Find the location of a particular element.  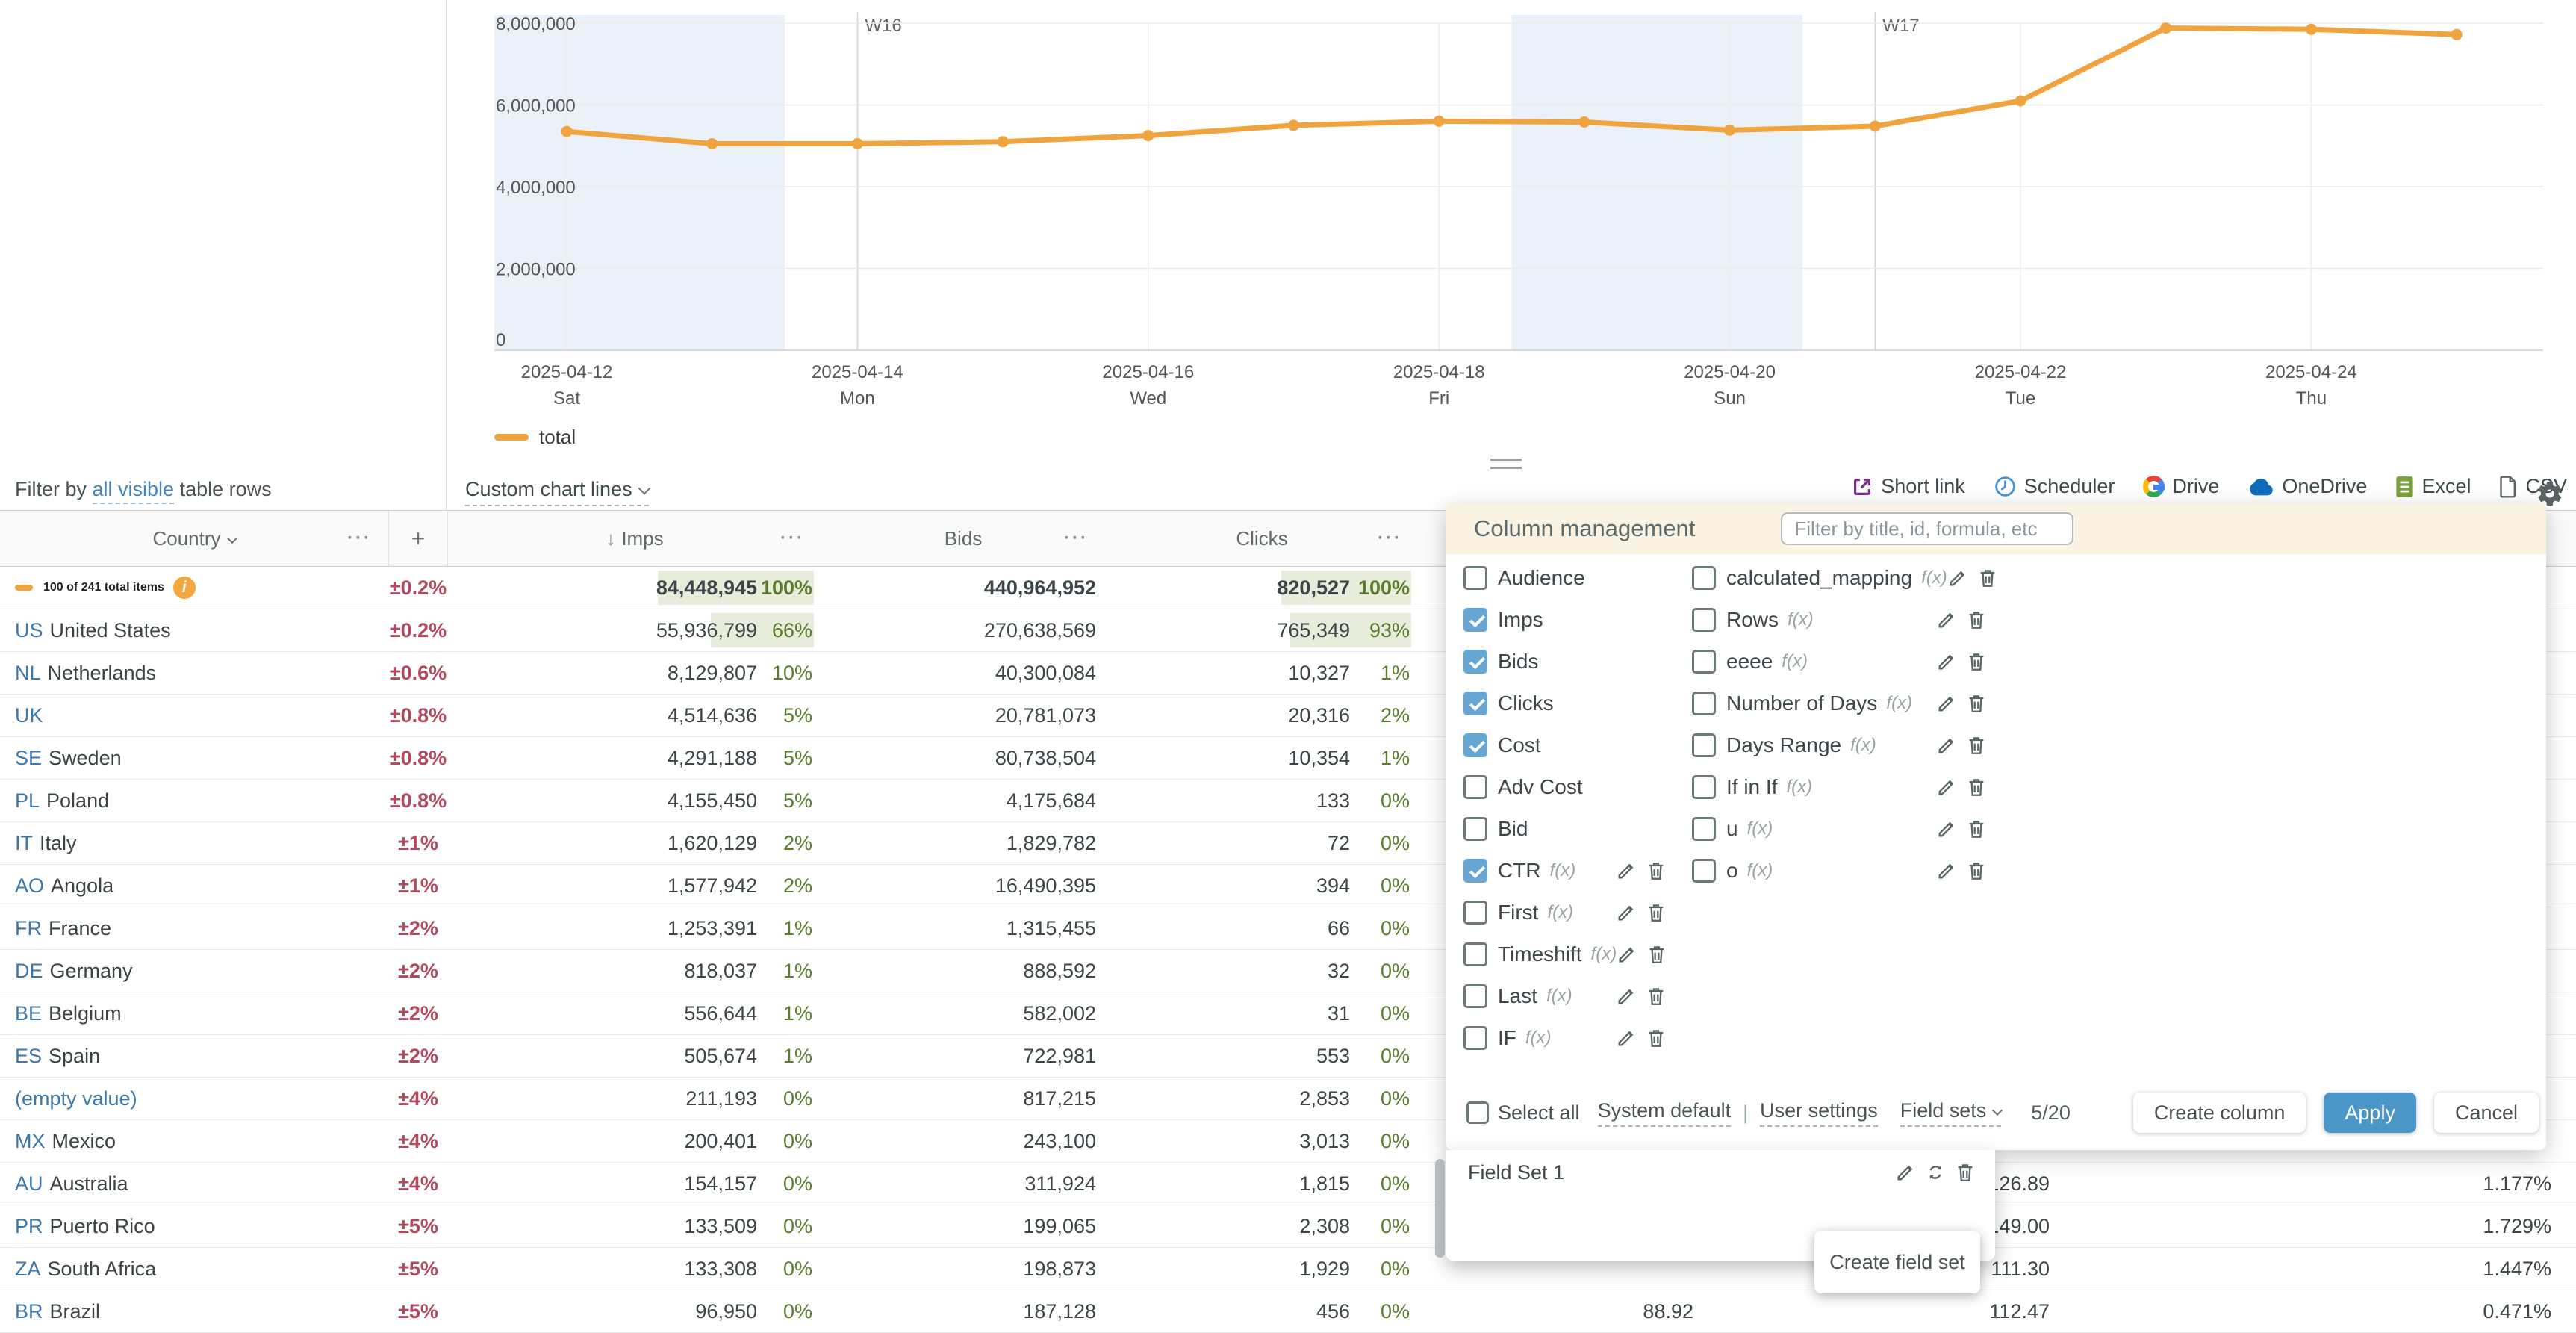

custom-chart-lines-dropdown: Custom chart lines is located at coordinates (558, 492).